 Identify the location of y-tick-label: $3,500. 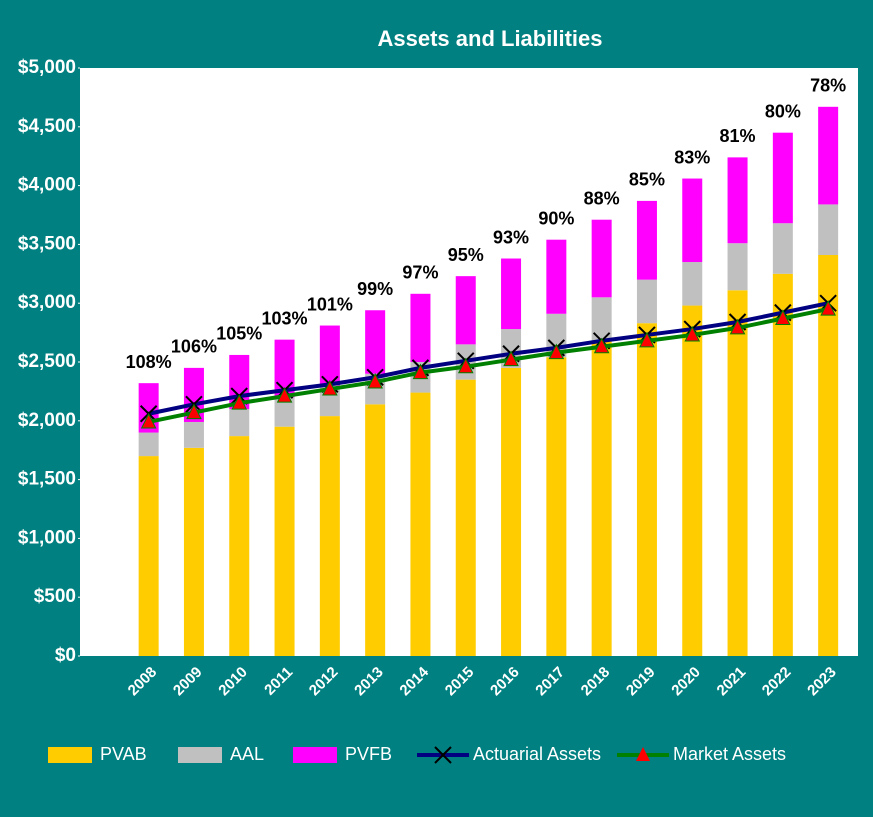
(47, 243).